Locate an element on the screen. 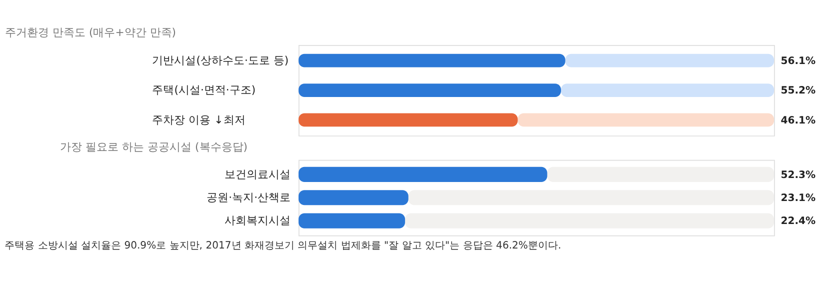  y-tick-label: 사회복지시설 is located at coordinates (257, 221).